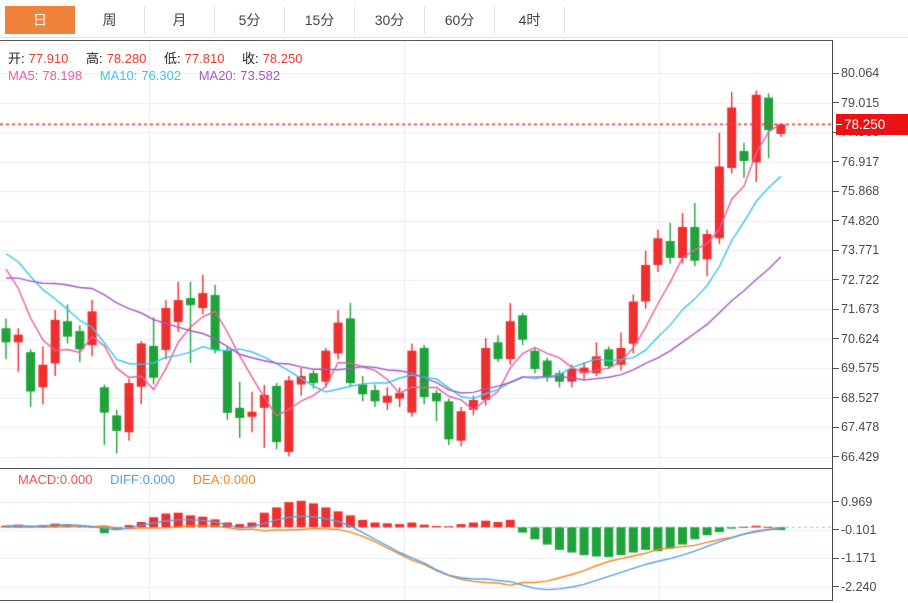  What do you see at coordinates (40, 20) in the screenshot?
I see `tab-day: 日` at bounding box center [40, 20].